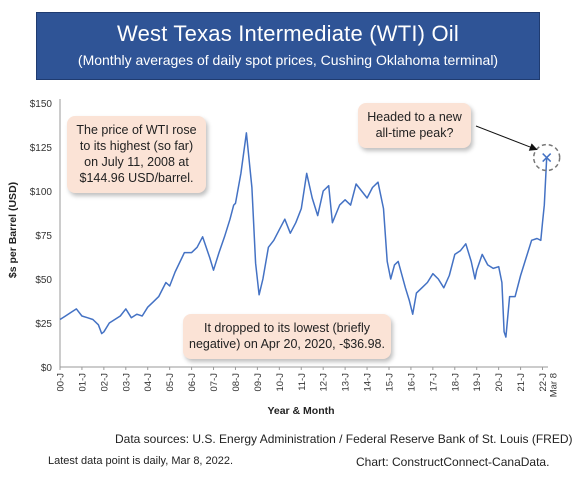 This screenshot has height=485, width=575. I want to click on x-tick-label: 08-J, so click(236, 382).